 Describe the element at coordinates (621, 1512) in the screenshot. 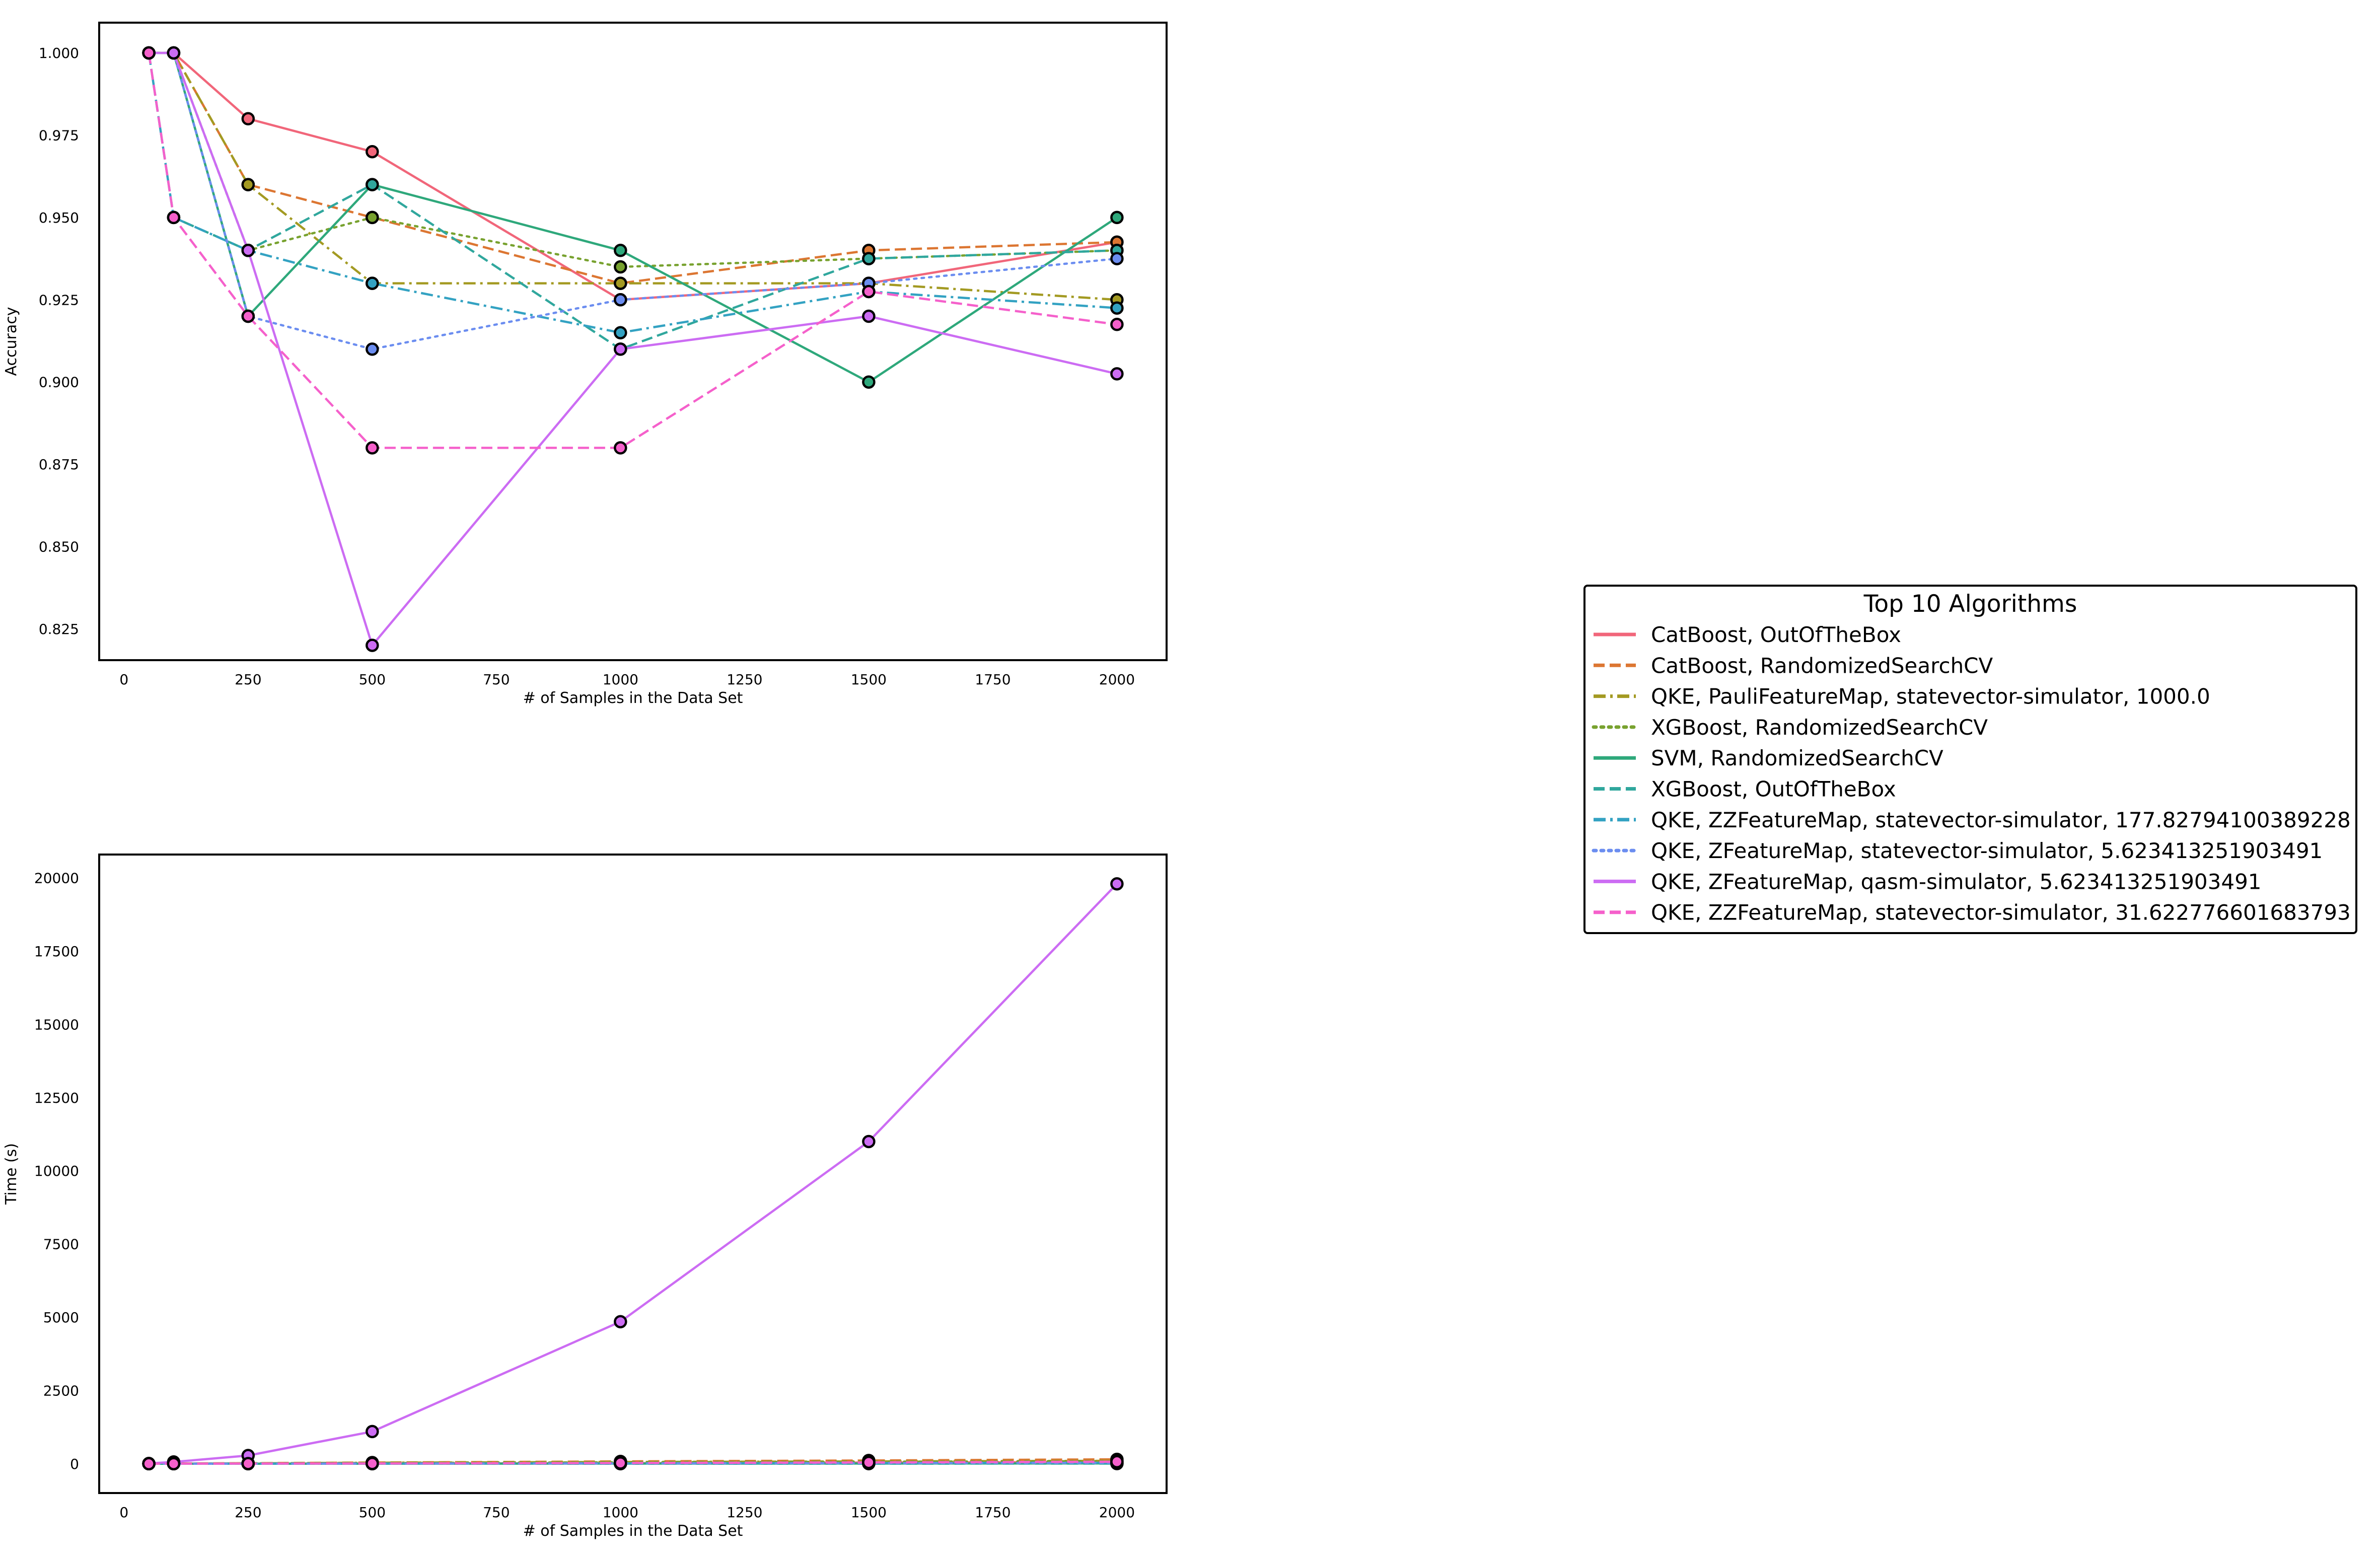

I see `time-x-tick-label: 1000` at that location.